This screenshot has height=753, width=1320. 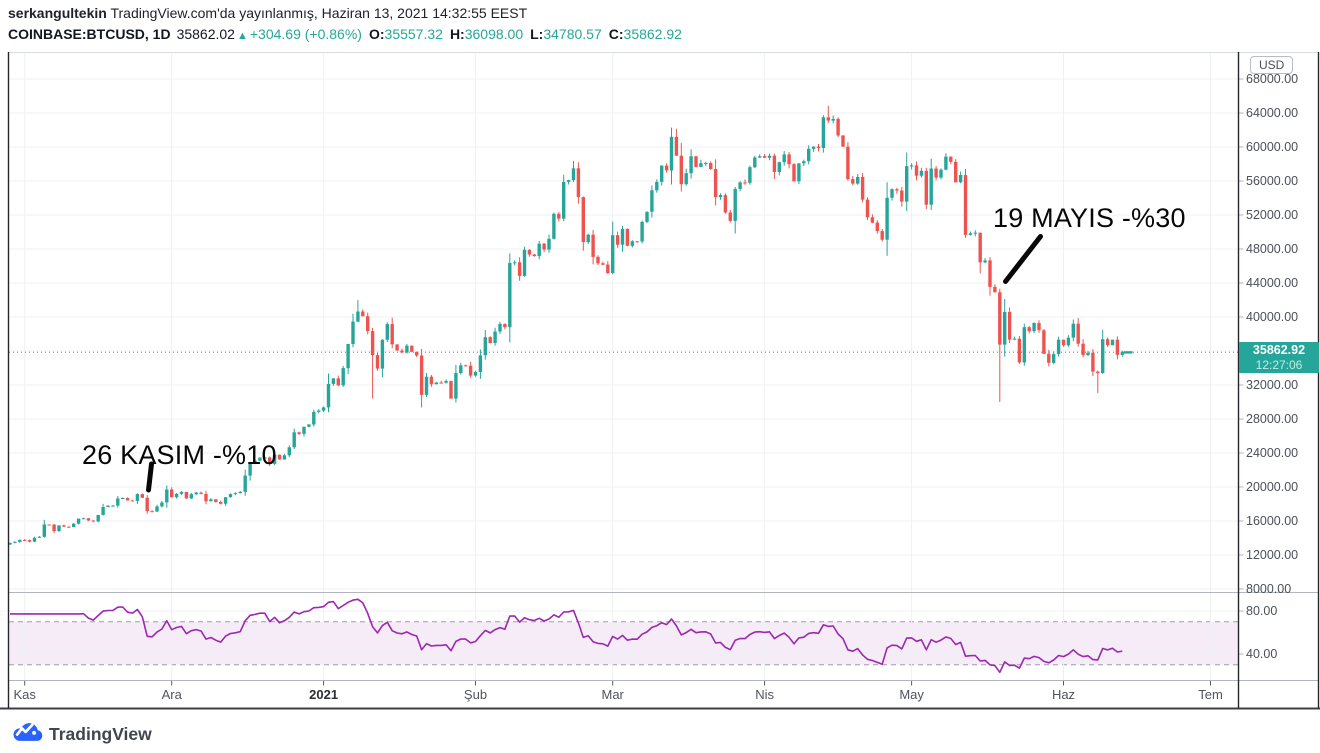 I want to click on price-tick-label: 28000.00, so click(x=1272, y=419).